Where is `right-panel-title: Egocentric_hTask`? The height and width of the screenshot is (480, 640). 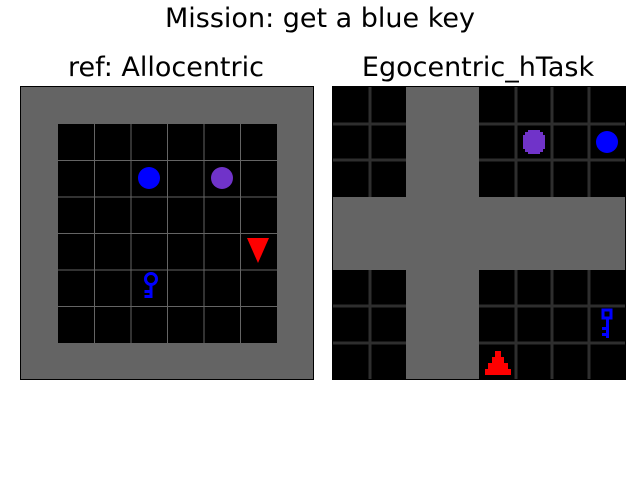 right-panel-title: Egocentric_hTask is located at coordinates (478, 67).